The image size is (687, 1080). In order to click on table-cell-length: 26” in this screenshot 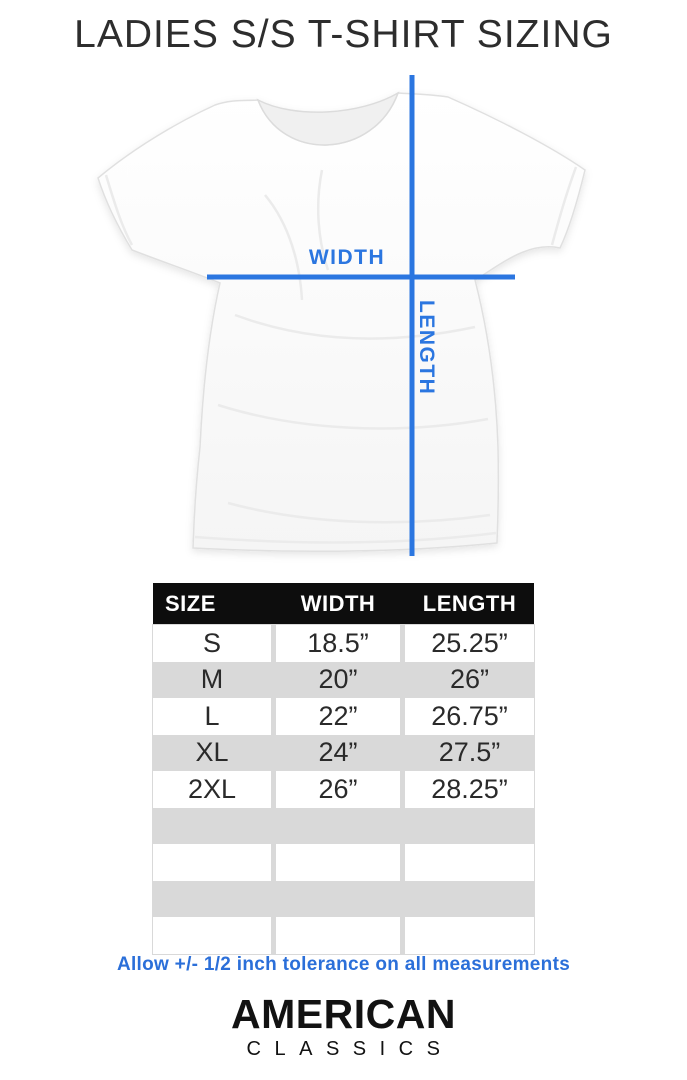, I will do `click(469, 679)`.